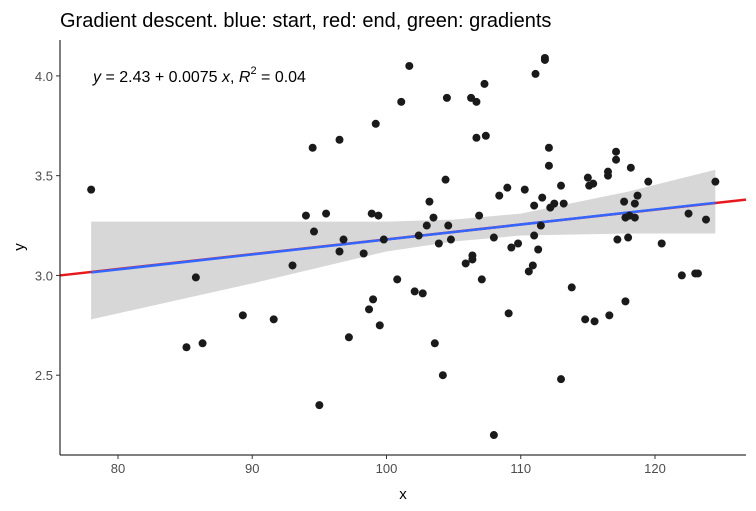 This screenshot has height=511, width=756. What do you see at coordinates (252, 468) in the screenshot?
I see `x-tick-label: 90` at bounding box center [252, 468].